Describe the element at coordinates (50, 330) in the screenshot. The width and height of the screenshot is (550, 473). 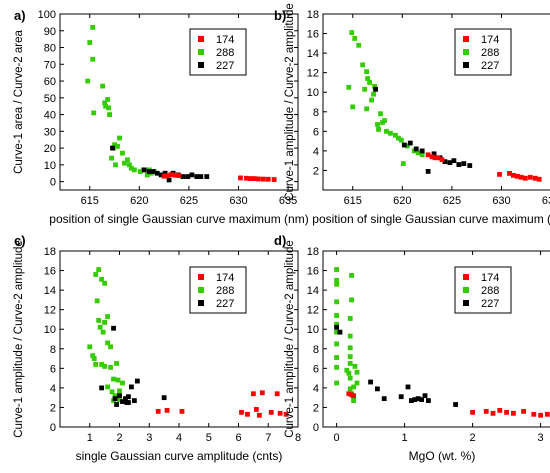
I see `y-tick-label: 10` at that location.